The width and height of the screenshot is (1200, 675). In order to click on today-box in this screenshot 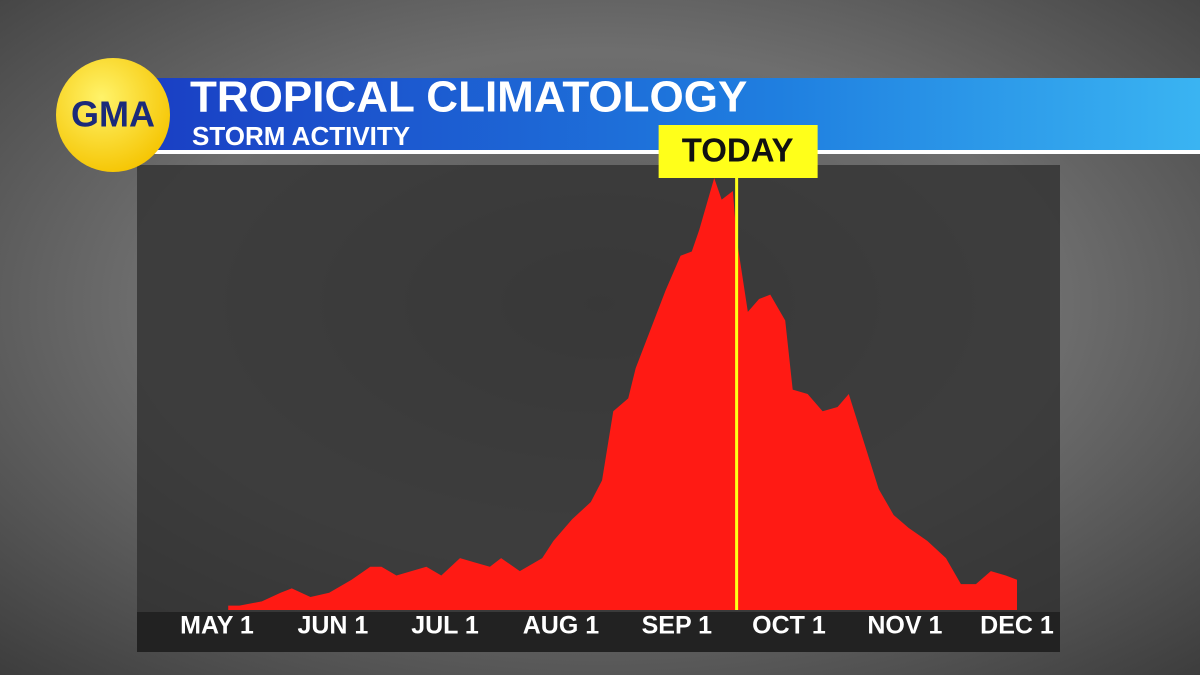, I will do `click(738, 151)`.